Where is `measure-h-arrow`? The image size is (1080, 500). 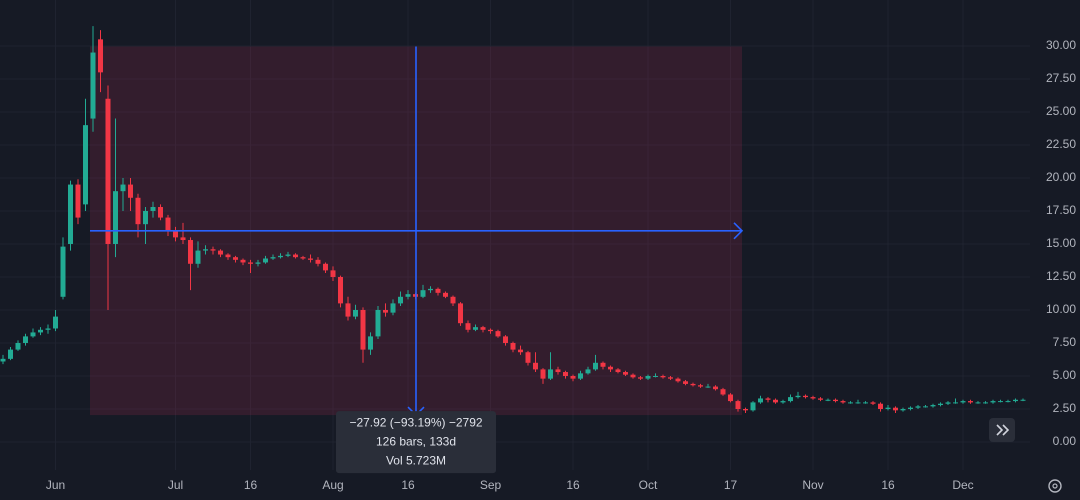
measure-h-arrow is located at coordinates (738, 231).